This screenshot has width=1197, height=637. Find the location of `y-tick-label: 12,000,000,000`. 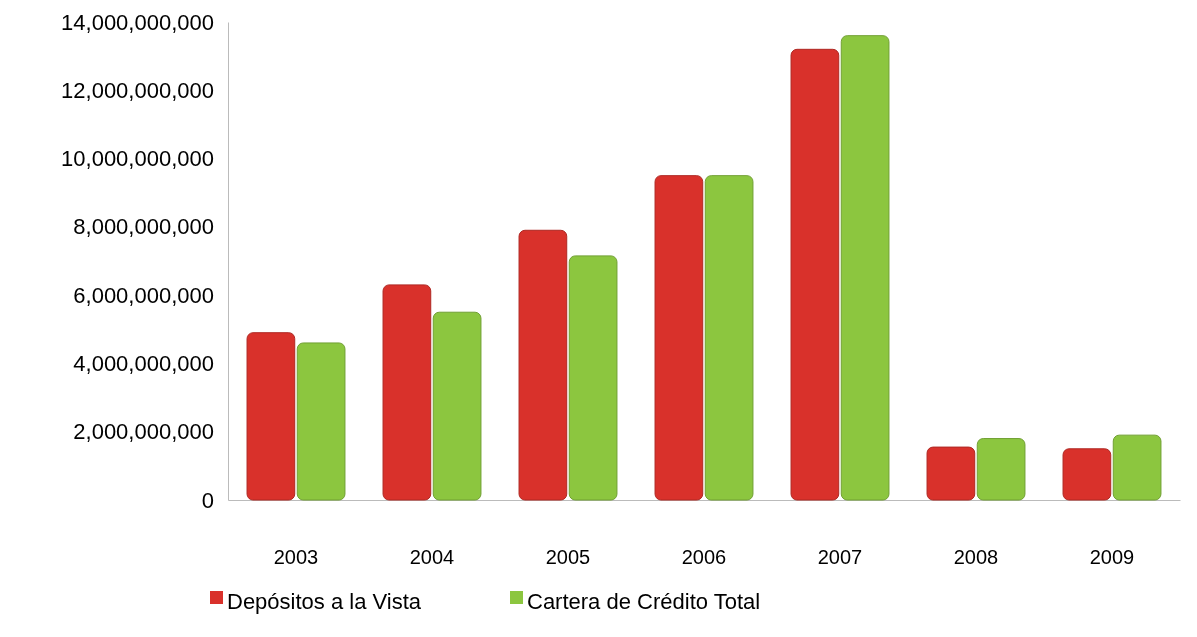

y-tick-label: 12,000,000,000 is located at coordinates (137, 90).